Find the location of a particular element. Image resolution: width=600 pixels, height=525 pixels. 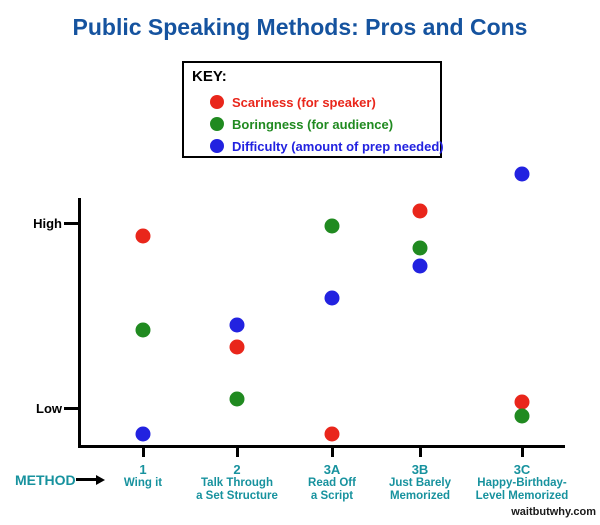

legend-item-scariness: Scariness (for speaker) is located at coordinates (293, 102).